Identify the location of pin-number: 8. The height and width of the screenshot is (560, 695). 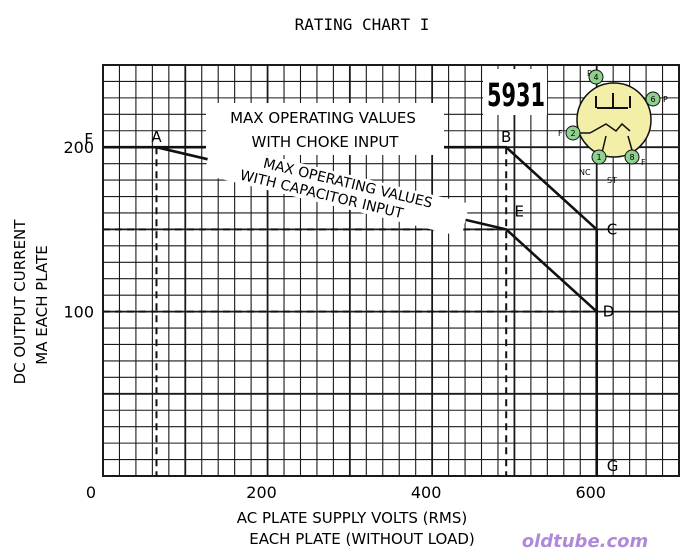
(631, 157).